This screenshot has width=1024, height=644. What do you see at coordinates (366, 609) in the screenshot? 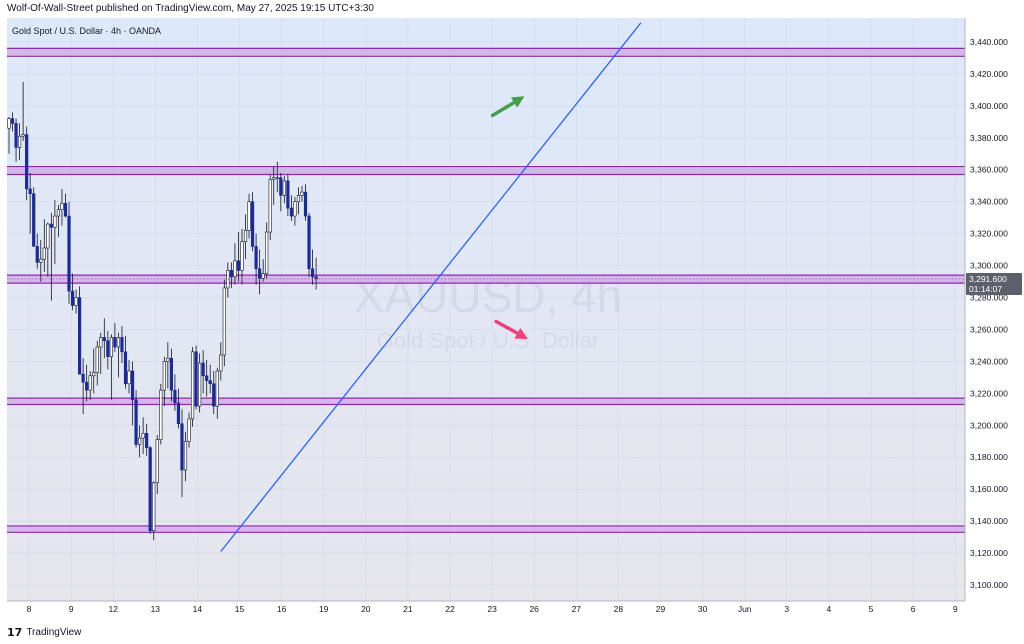
I see `x-tick-label: 20` at bounding box center [366, 609].